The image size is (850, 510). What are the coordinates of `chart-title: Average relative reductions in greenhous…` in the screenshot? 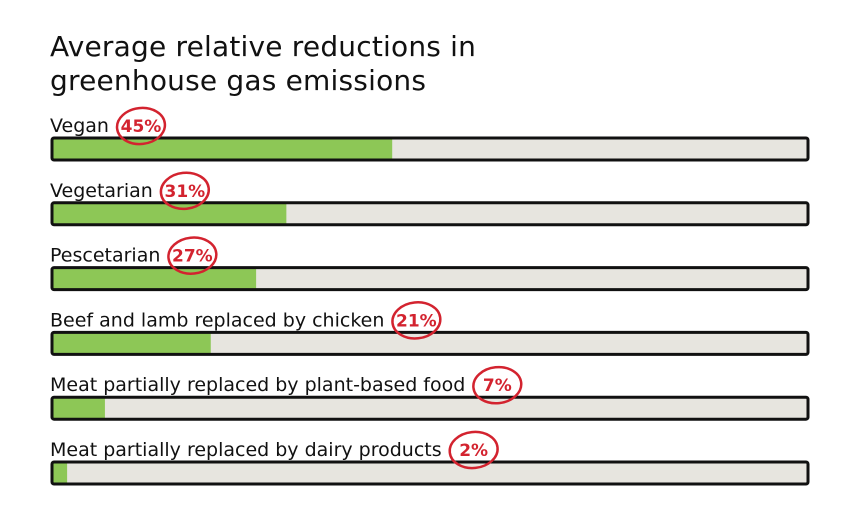 It's located at (263, 63).